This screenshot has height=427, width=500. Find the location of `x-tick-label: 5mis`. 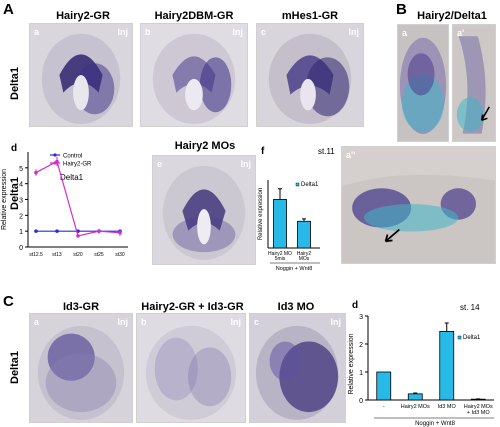

x-tick-label: 5mis is located at coordinates (280, 259).